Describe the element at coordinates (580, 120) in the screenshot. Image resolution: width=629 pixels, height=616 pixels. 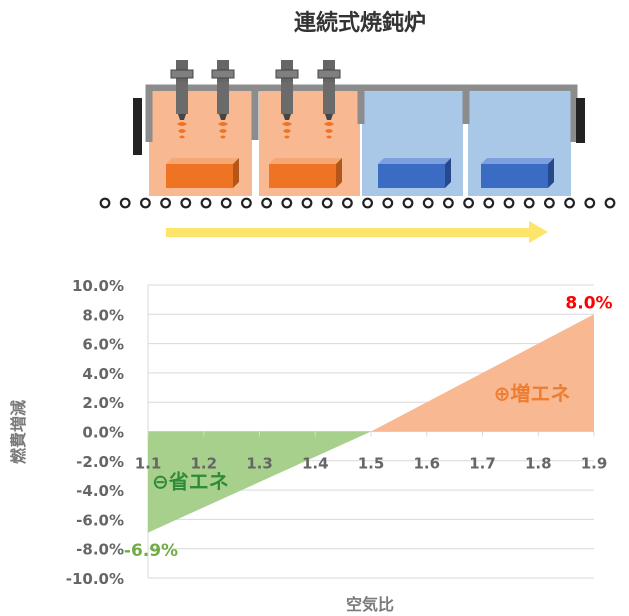
I see `exit-door` at that location.